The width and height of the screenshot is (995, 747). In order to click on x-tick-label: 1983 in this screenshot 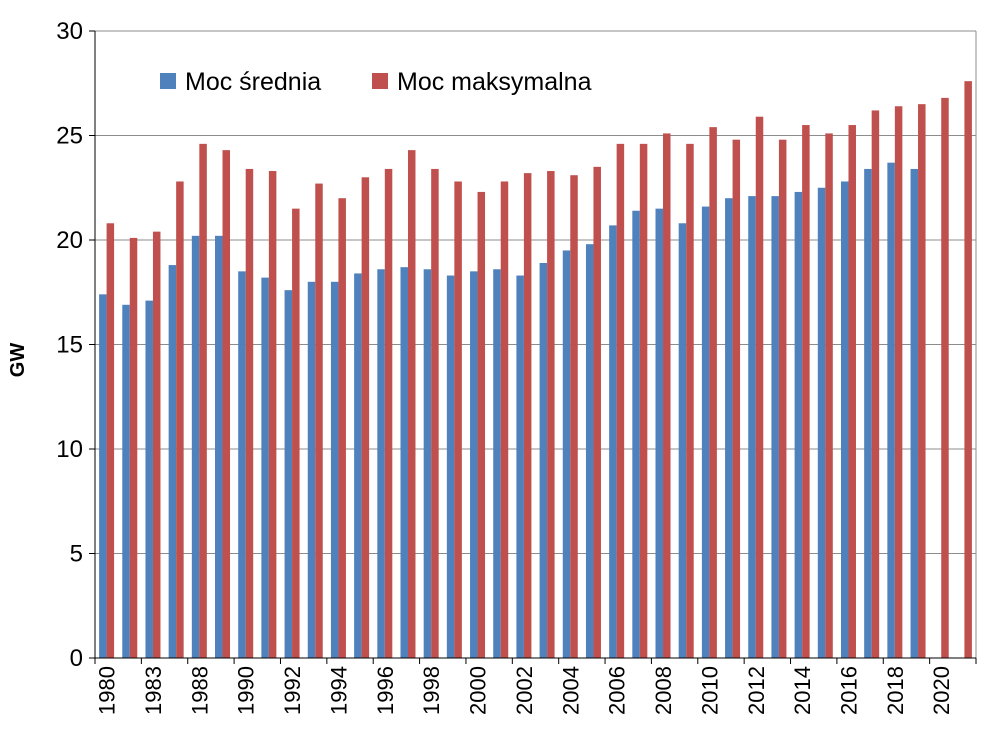, I will do `click(153, 690)`.